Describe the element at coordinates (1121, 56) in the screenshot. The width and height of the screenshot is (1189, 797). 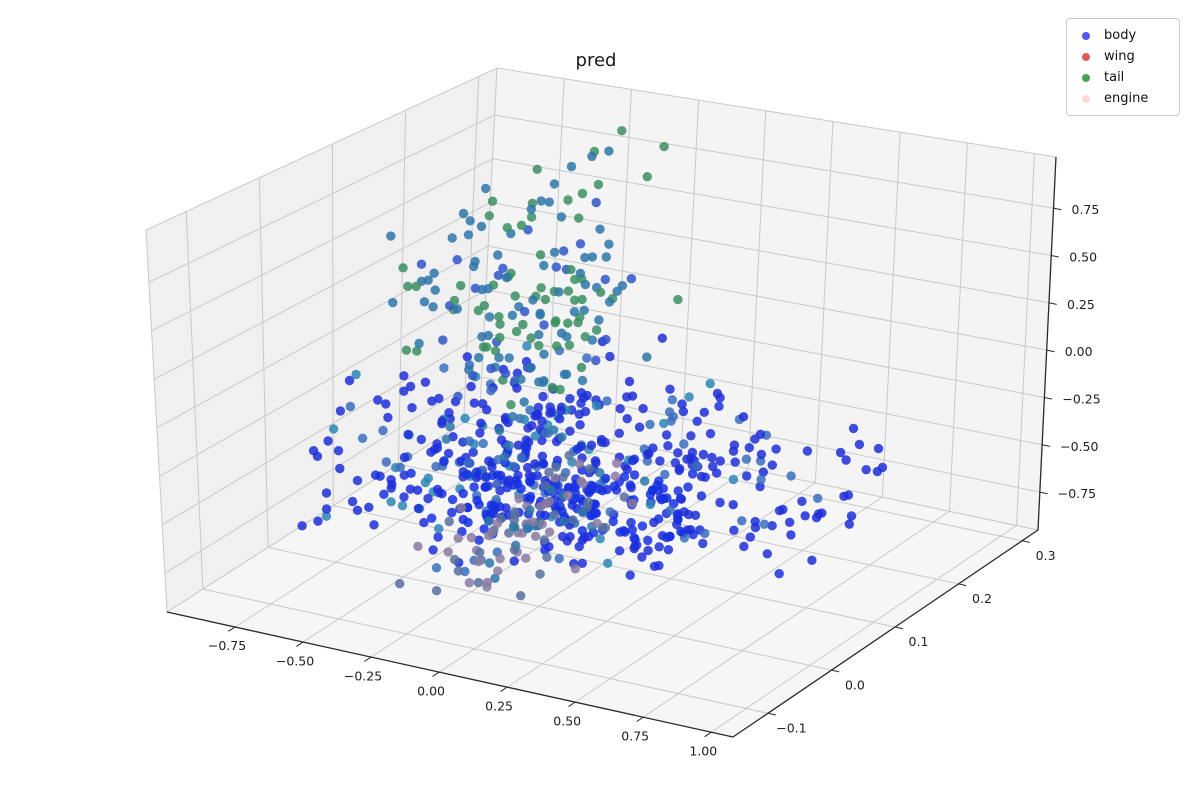
I see `legend-item-wing: wing` at that location.